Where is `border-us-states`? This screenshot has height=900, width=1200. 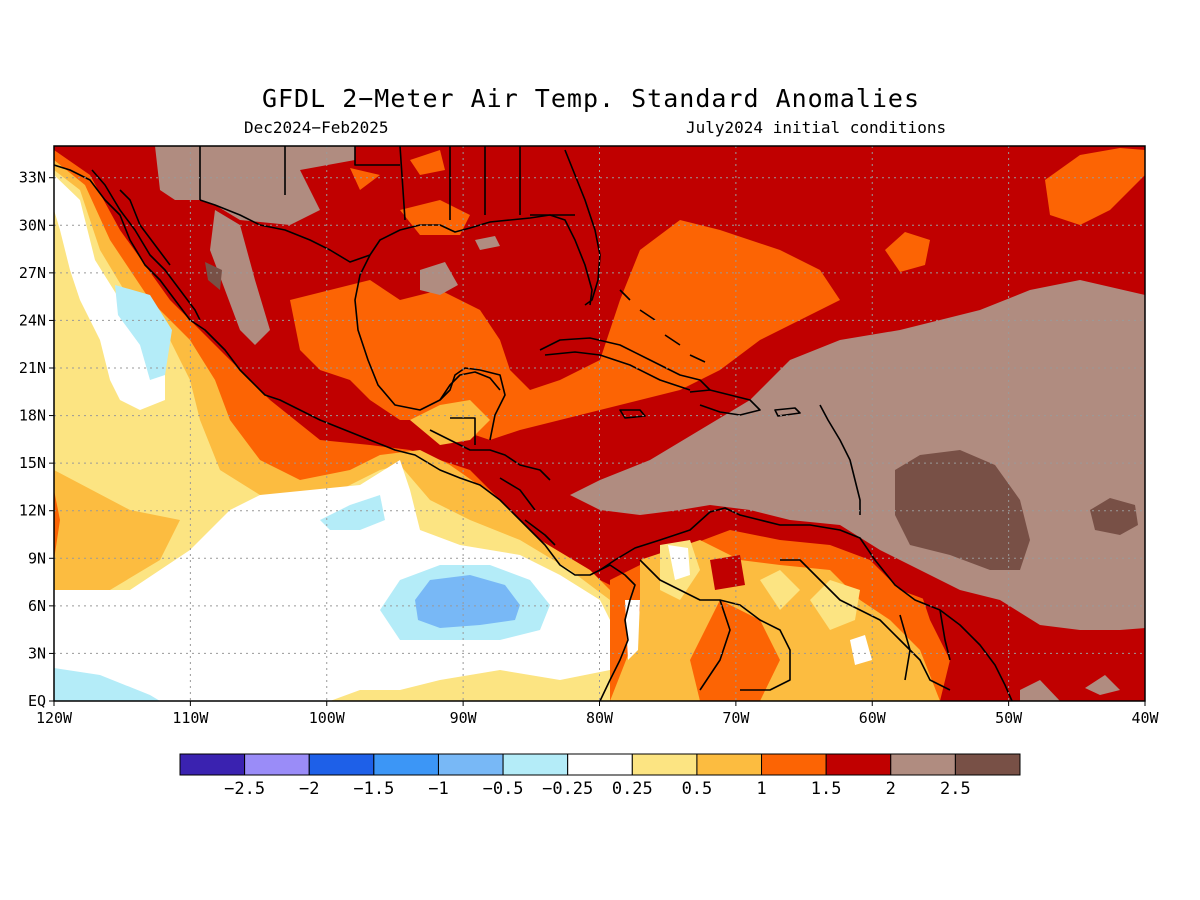
border-us-states is located at coordinates (387, 183).